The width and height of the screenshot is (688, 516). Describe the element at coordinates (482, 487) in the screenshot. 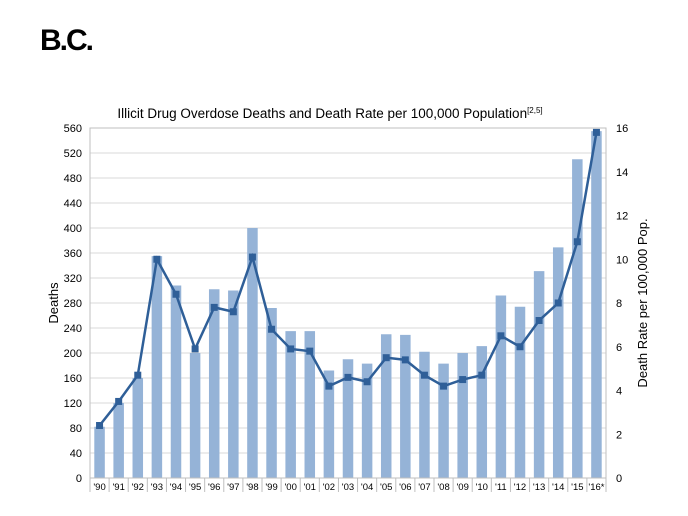

I see `x-tick-label: '10` at that location.